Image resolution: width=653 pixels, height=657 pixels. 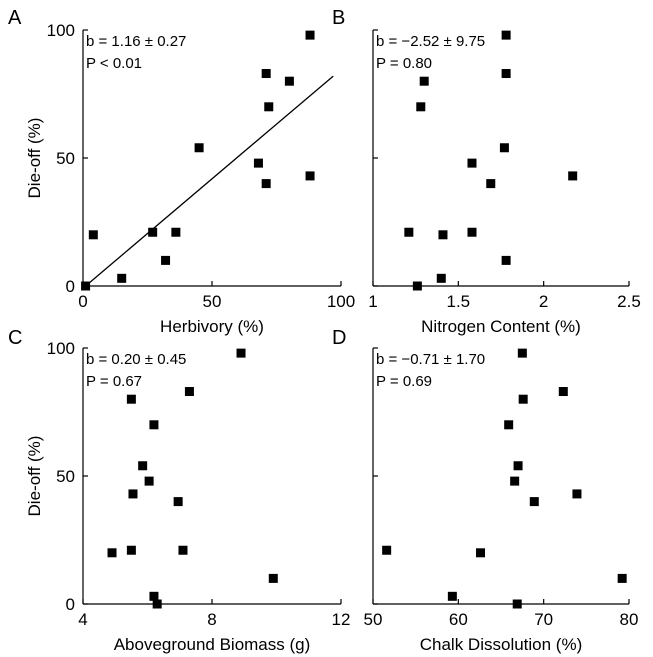 I want to click on stat-line: b = 1.16 ± 0.27, so click(x=136, y=41).